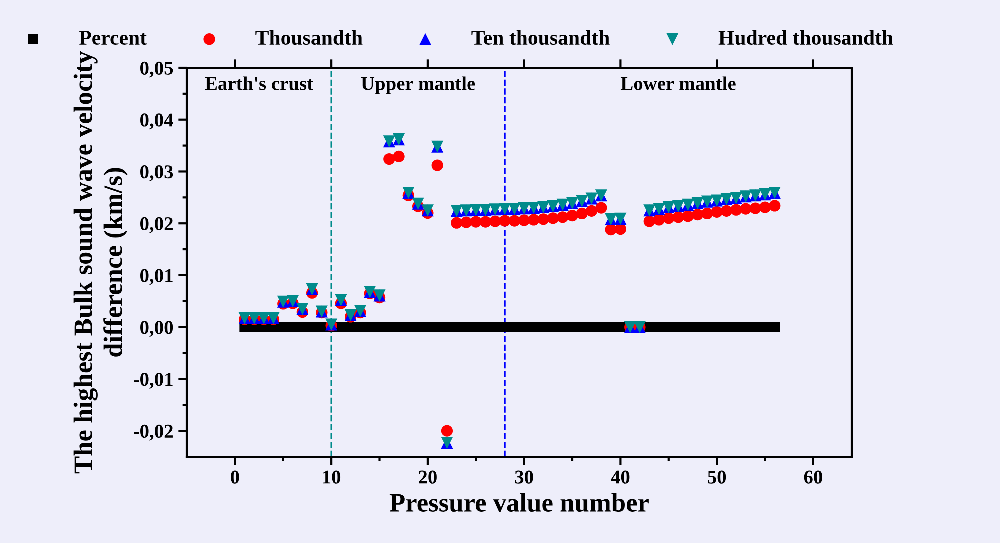 The height and width of the screenshot is (543, 1000). What do you see at coordinates (101, 262) in the screenshot?
I see `y-axis-title: The highest Bulk sound wave velocity difference (km/s)` at bounding box center [101, 262].